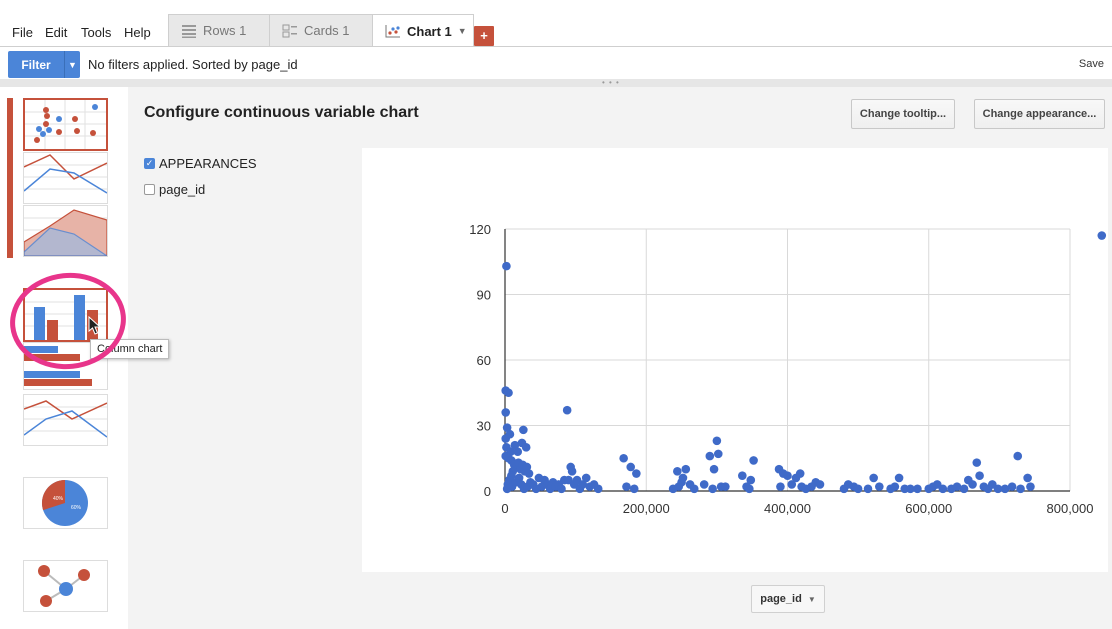 This screenshot has height=629, width=1112. I want to click on save-button: Save, so click(1091, 64).